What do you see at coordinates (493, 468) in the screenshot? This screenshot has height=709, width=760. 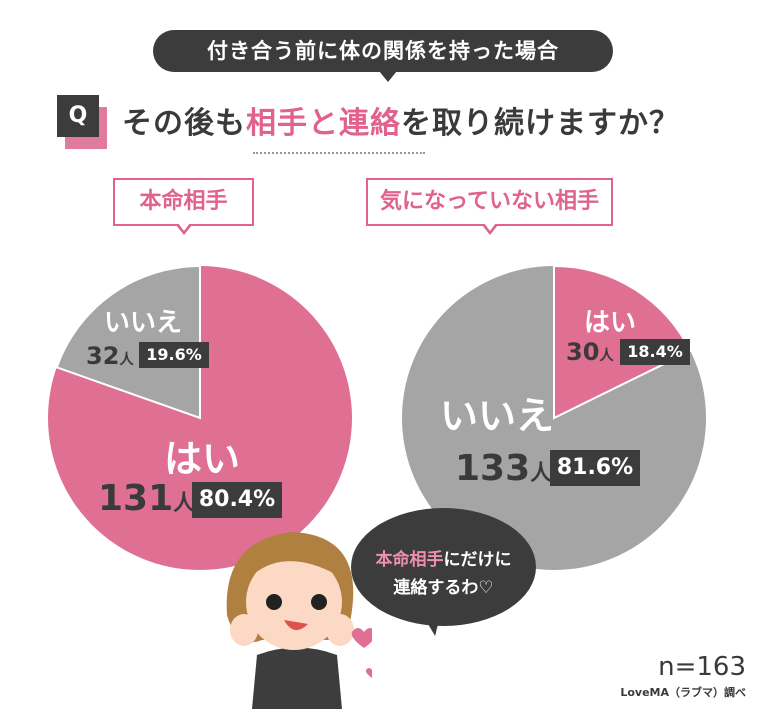 I see `right-no-count-value: 133` at bounding box center [493, 468].